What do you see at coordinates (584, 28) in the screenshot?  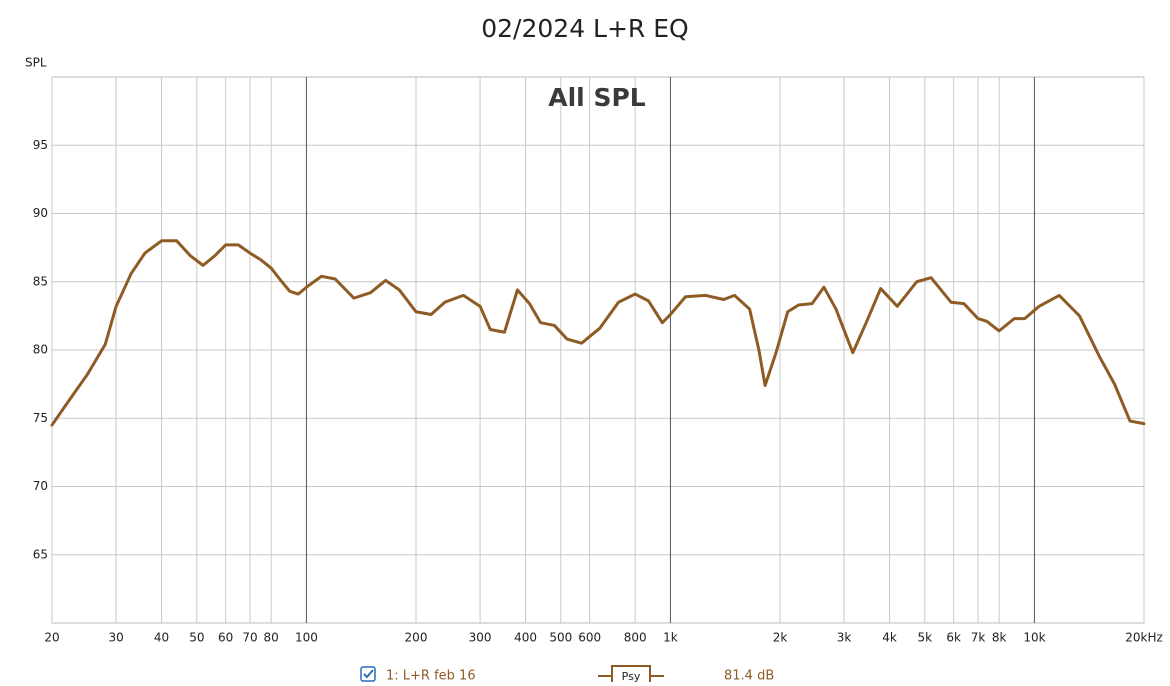 I see `chart-title: 02/2024 L+R EQ` at bounding box center [584, 28].